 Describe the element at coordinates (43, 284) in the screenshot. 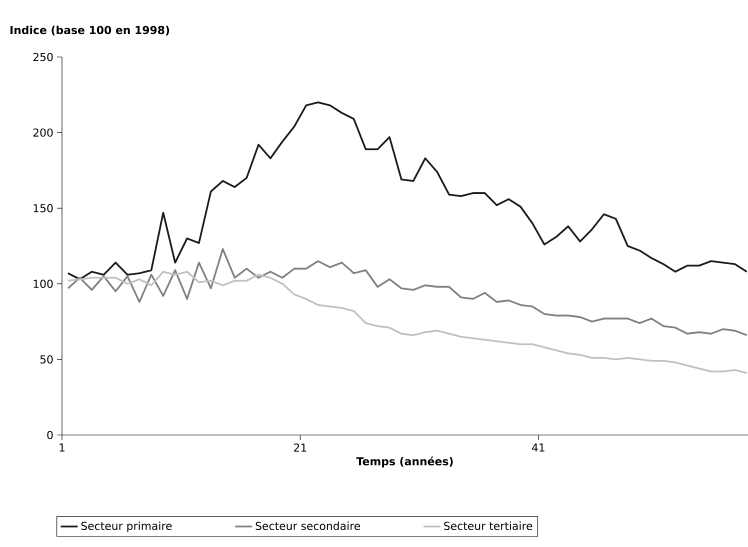

I see `y-tick-label: 100` at that location.